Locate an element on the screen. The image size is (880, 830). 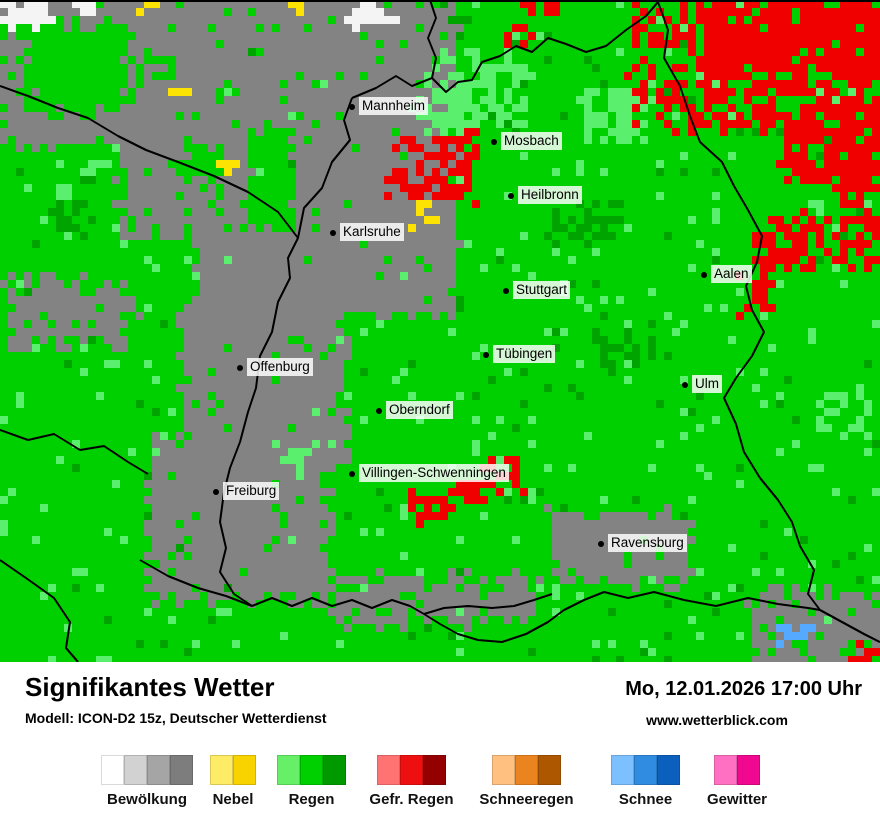
legend-group: Schneeregen is located at coordinates (526, 781).